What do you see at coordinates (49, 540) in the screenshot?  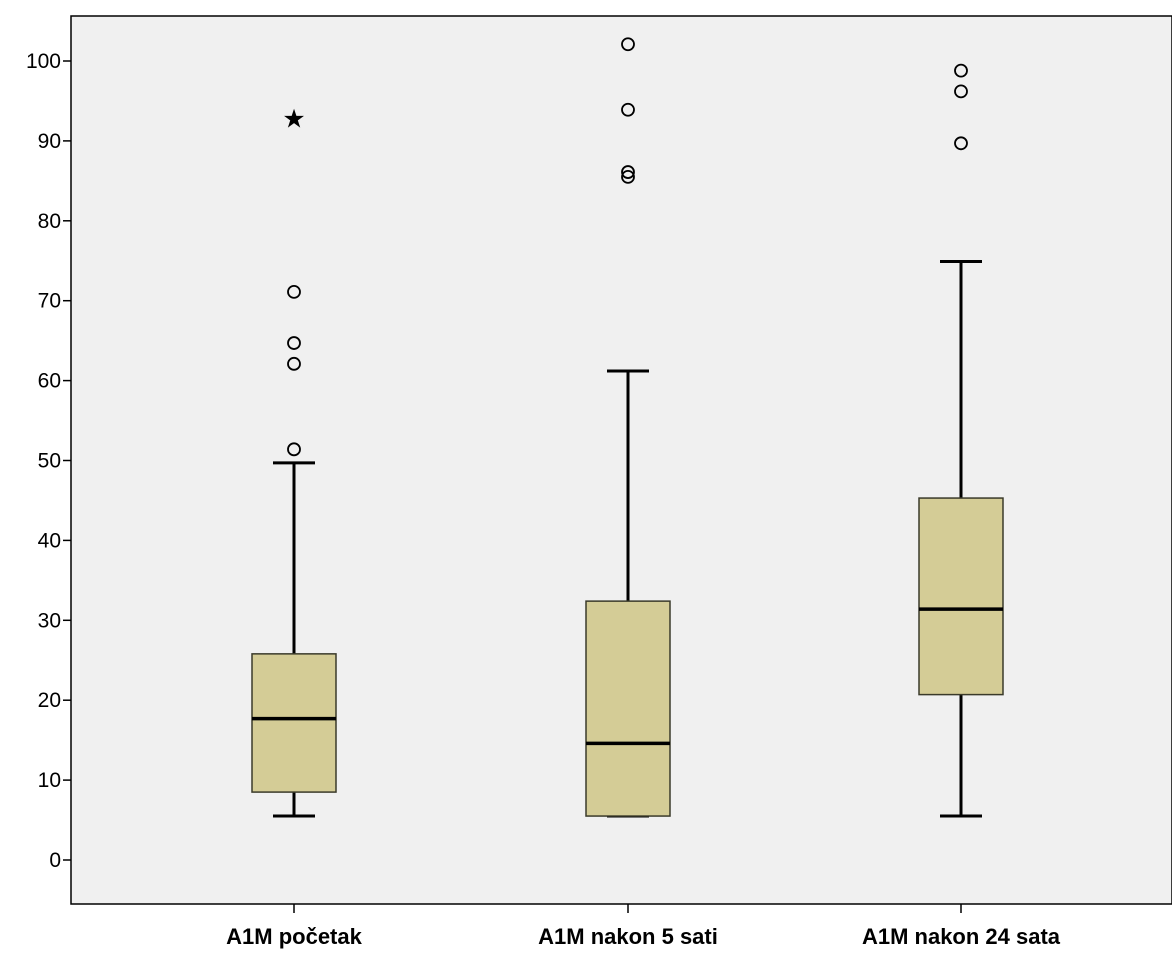 I see `y-tick-label: 40` at bounding box center [49, 540].